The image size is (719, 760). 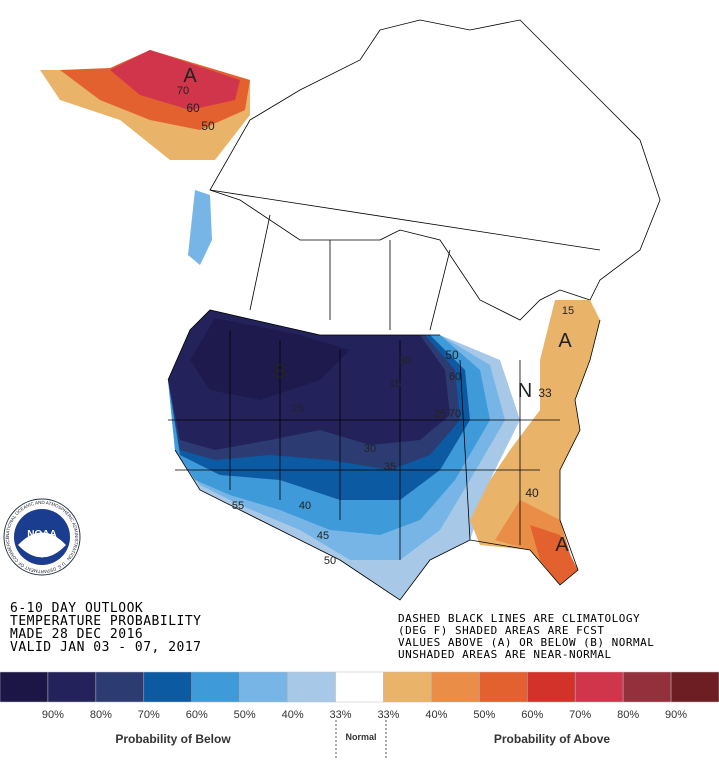 I want to click on legend-normal: Normal, so click(x=360, y=737).